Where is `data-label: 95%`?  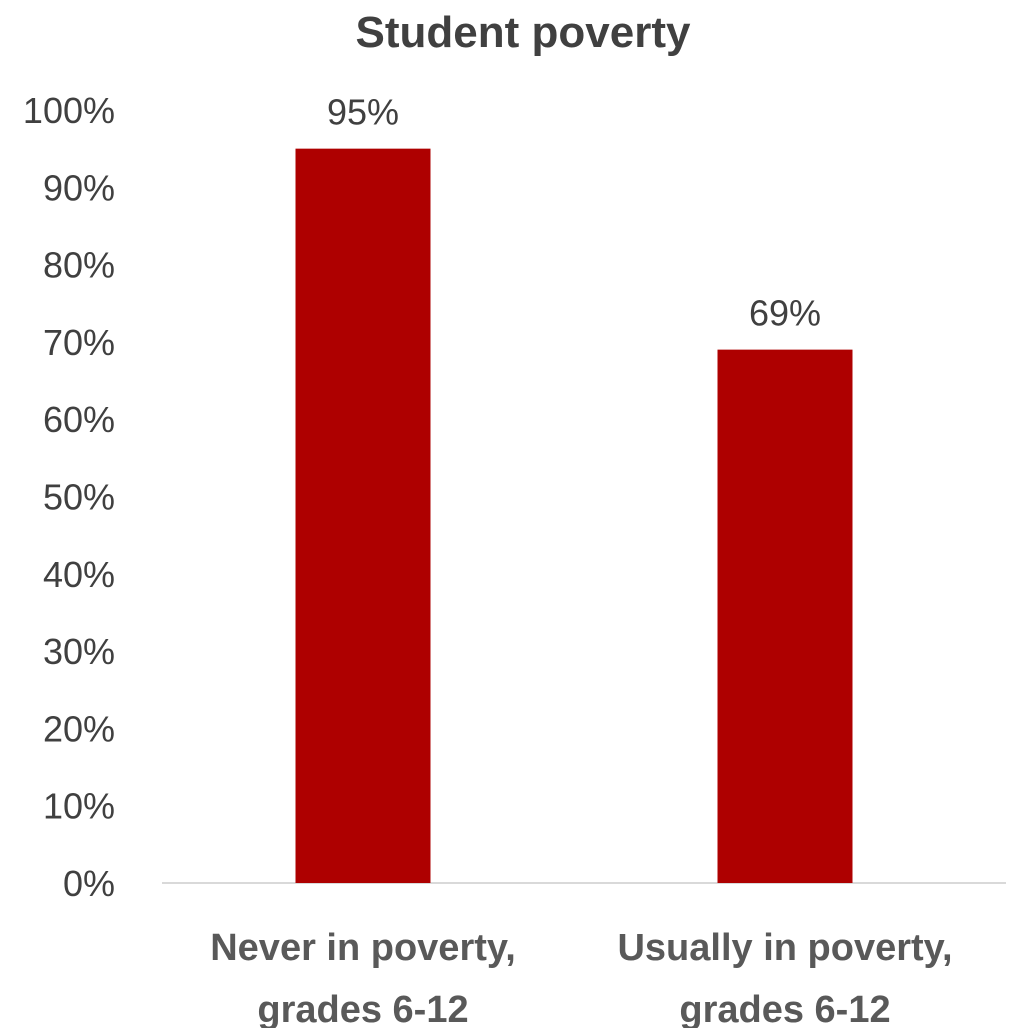 data-label: 95% is located at coordinates (363, 112).